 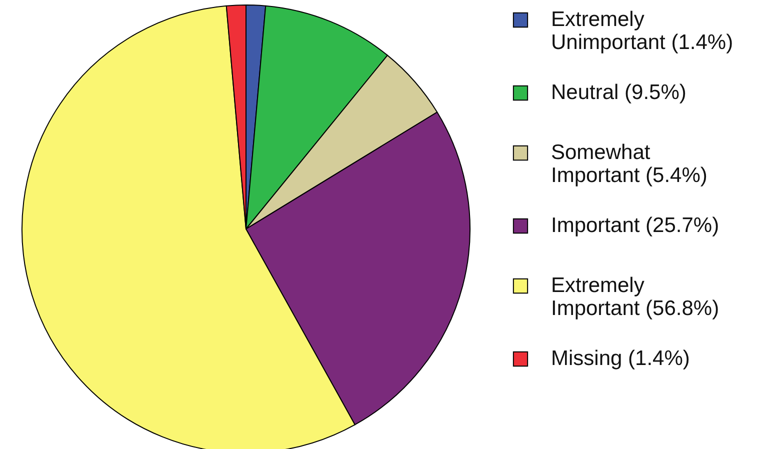 I want to click on legend-label: Extremely Important (56.8%), so click(x=635, y=297).